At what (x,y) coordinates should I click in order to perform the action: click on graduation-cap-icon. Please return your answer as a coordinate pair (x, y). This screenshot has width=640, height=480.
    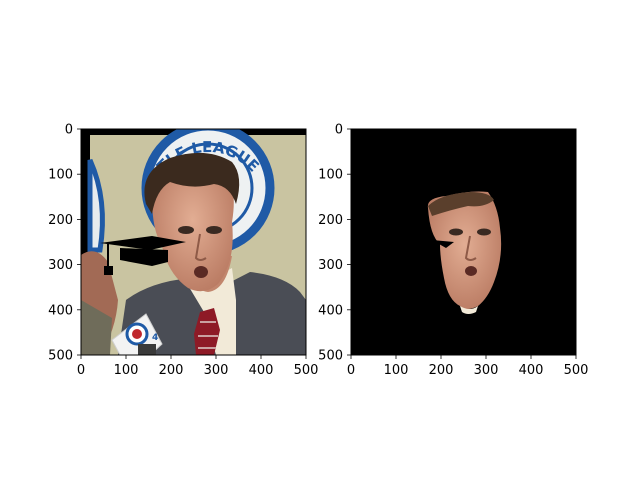
    Looking at the image, I should click on (143, 255).